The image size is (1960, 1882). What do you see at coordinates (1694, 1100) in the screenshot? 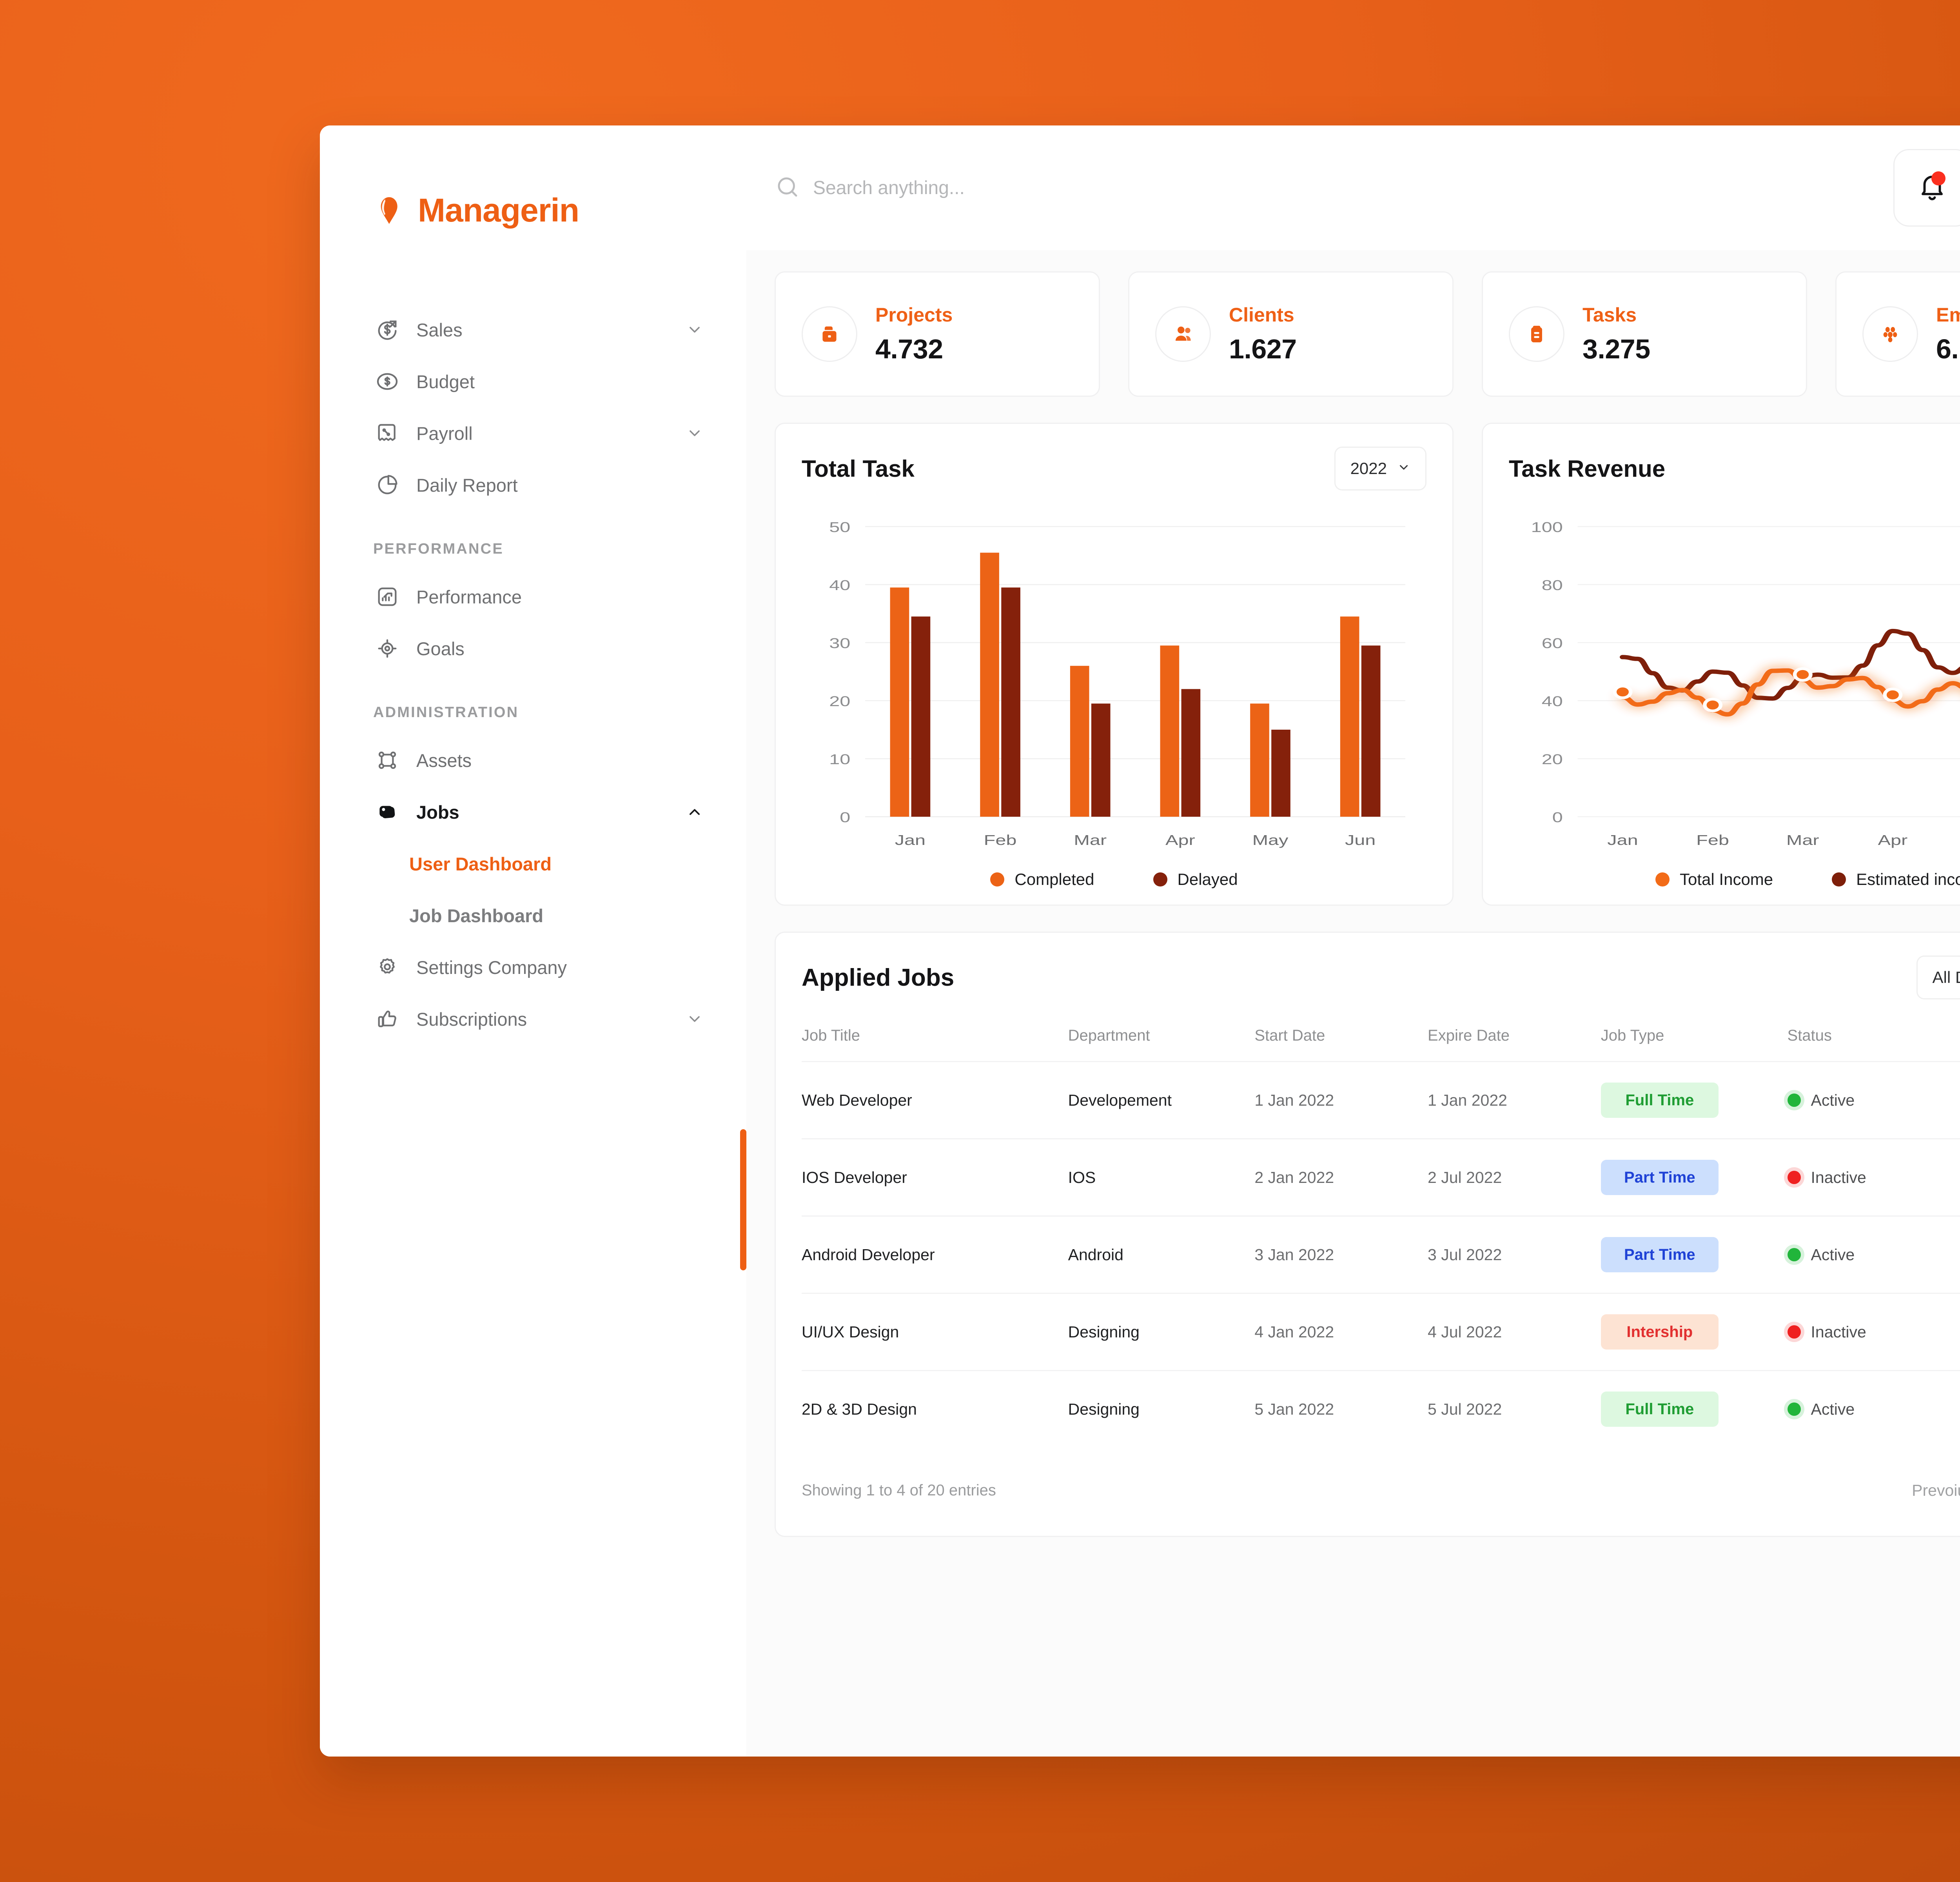
I see `cell-job-type: Full Time` at bounding box center [1694, 1100].